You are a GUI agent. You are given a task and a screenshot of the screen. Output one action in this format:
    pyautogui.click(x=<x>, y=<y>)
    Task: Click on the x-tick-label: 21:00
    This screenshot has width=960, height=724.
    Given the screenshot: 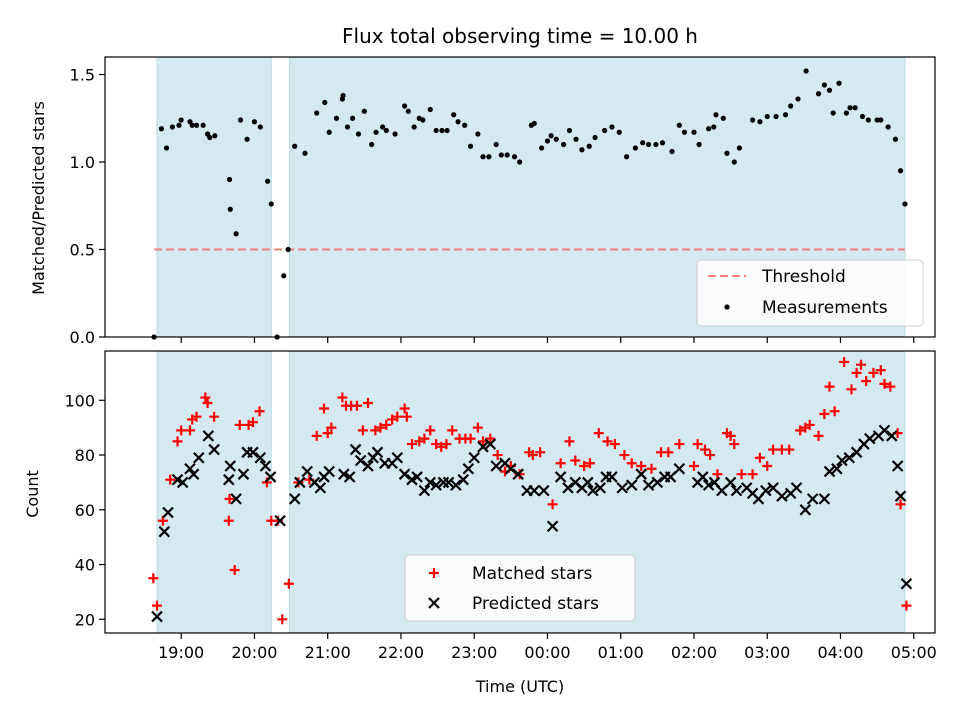 What is the action you would take?
    pyautogui.click(x=328, y=652)
    